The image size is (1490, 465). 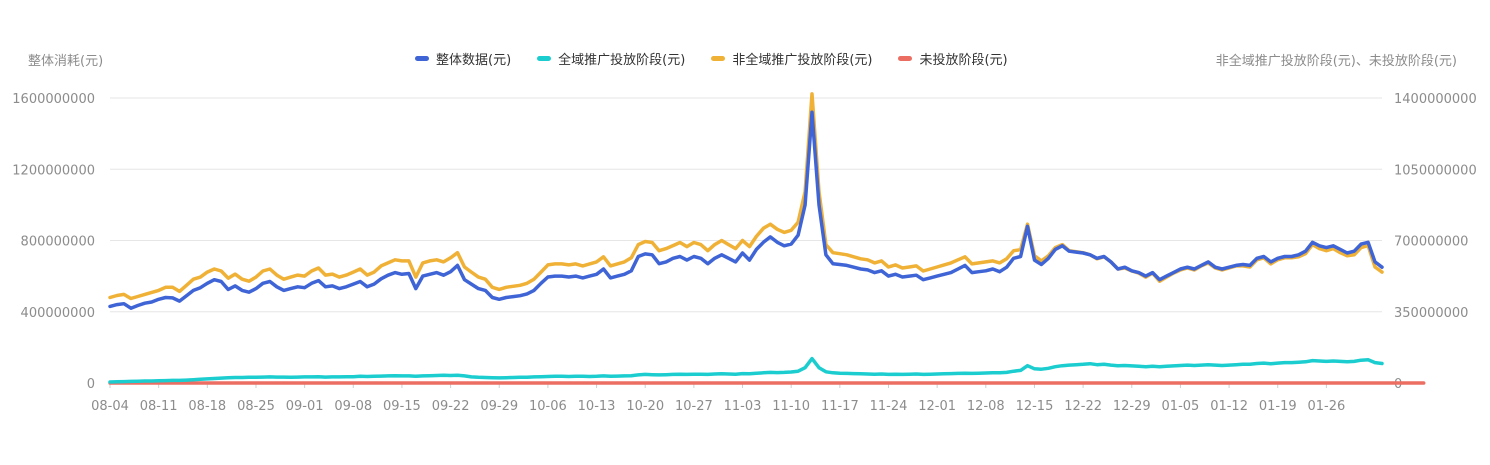 What do you see at coordinates (1431, 313) in the screenshot?
I see `y-right-tick-label: 350000000` at bounding box center [1431, 313].